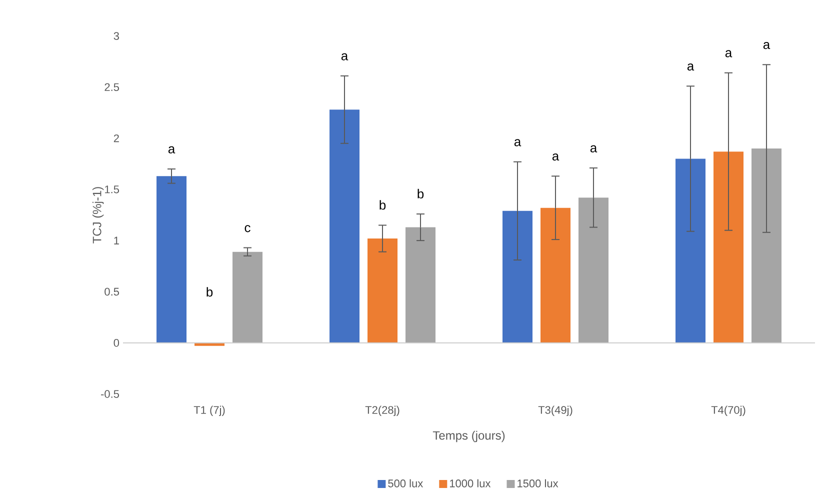  Describe the element at coordinates (555, 411) in the screenshot. I see `x-tick-label: T3(49j)` at that location.